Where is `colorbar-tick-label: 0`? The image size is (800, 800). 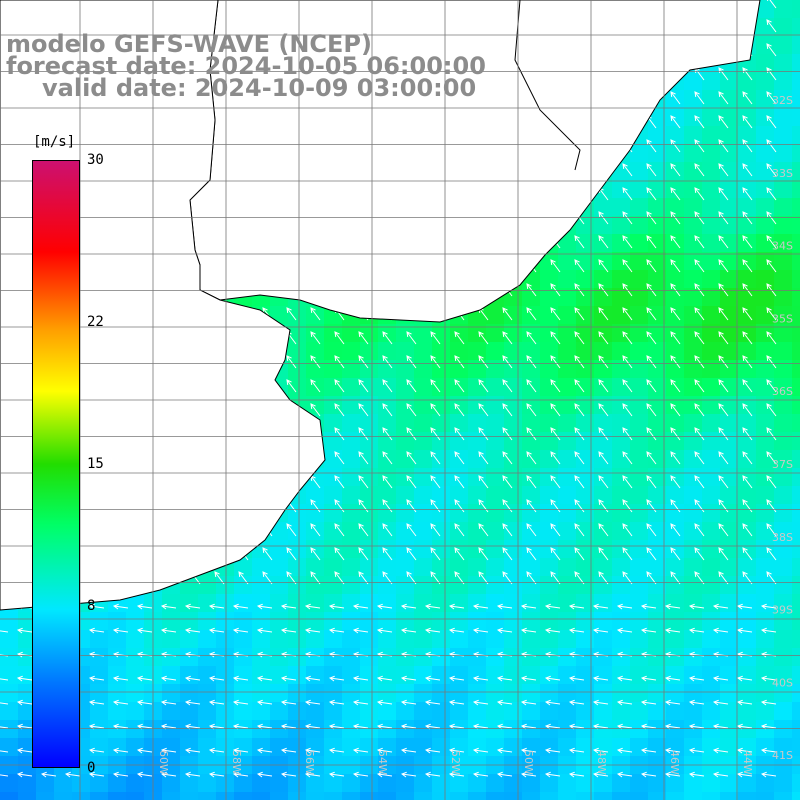 colorbar-tick-label: 0 is located at coordinates (91, 768).